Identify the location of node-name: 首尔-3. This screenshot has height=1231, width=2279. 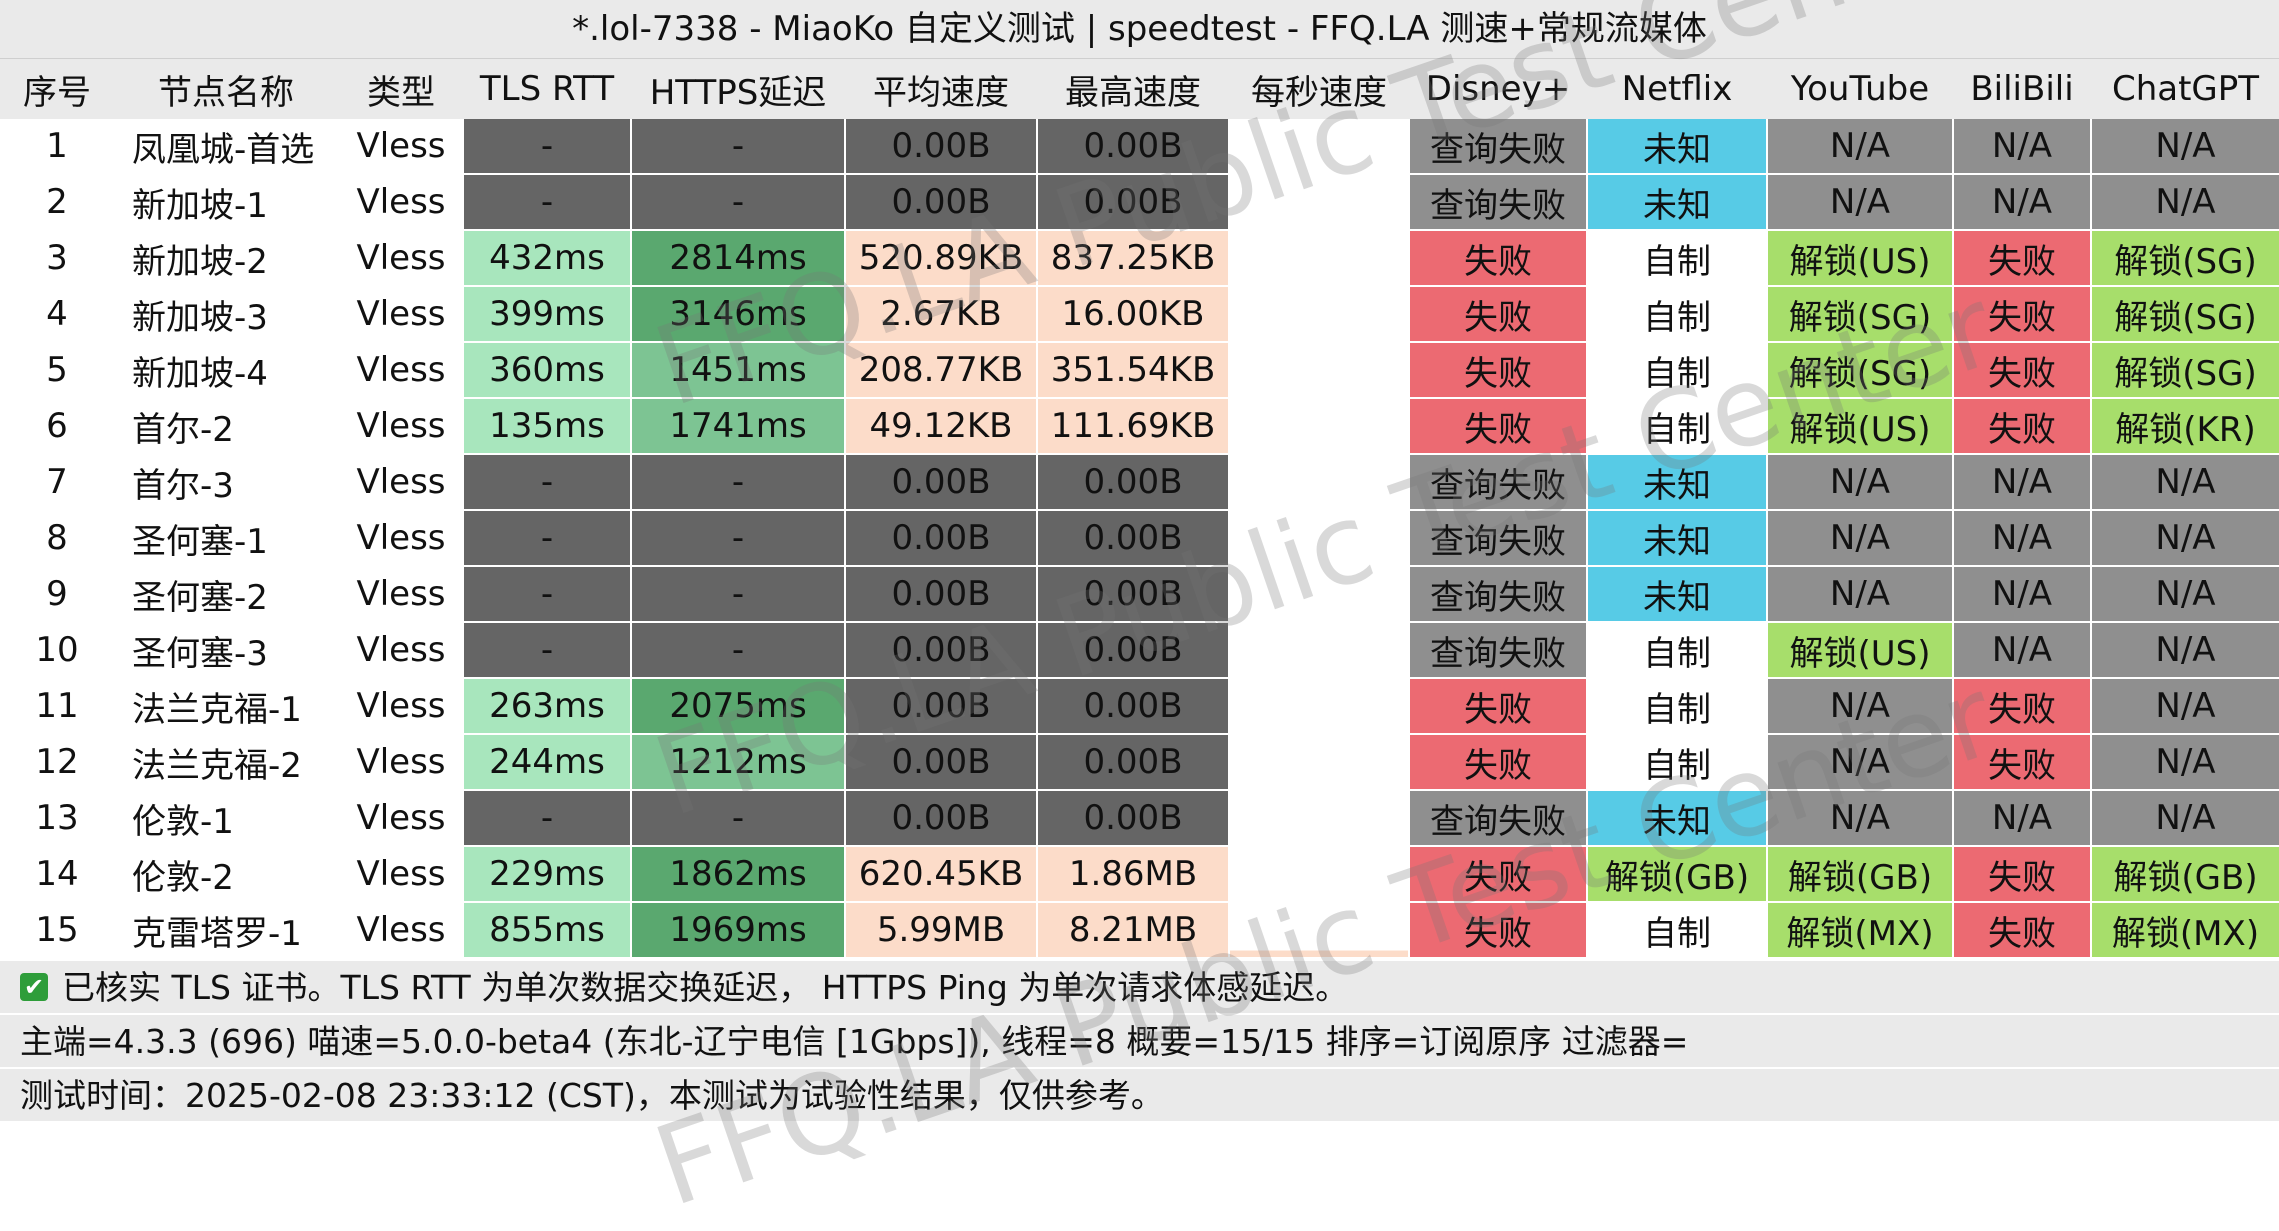
(226, 482).